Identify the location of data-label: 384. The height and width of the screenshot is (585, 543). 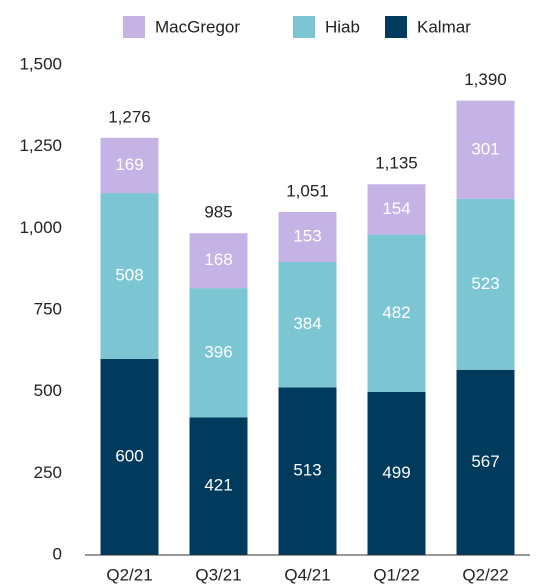
(307, 323).